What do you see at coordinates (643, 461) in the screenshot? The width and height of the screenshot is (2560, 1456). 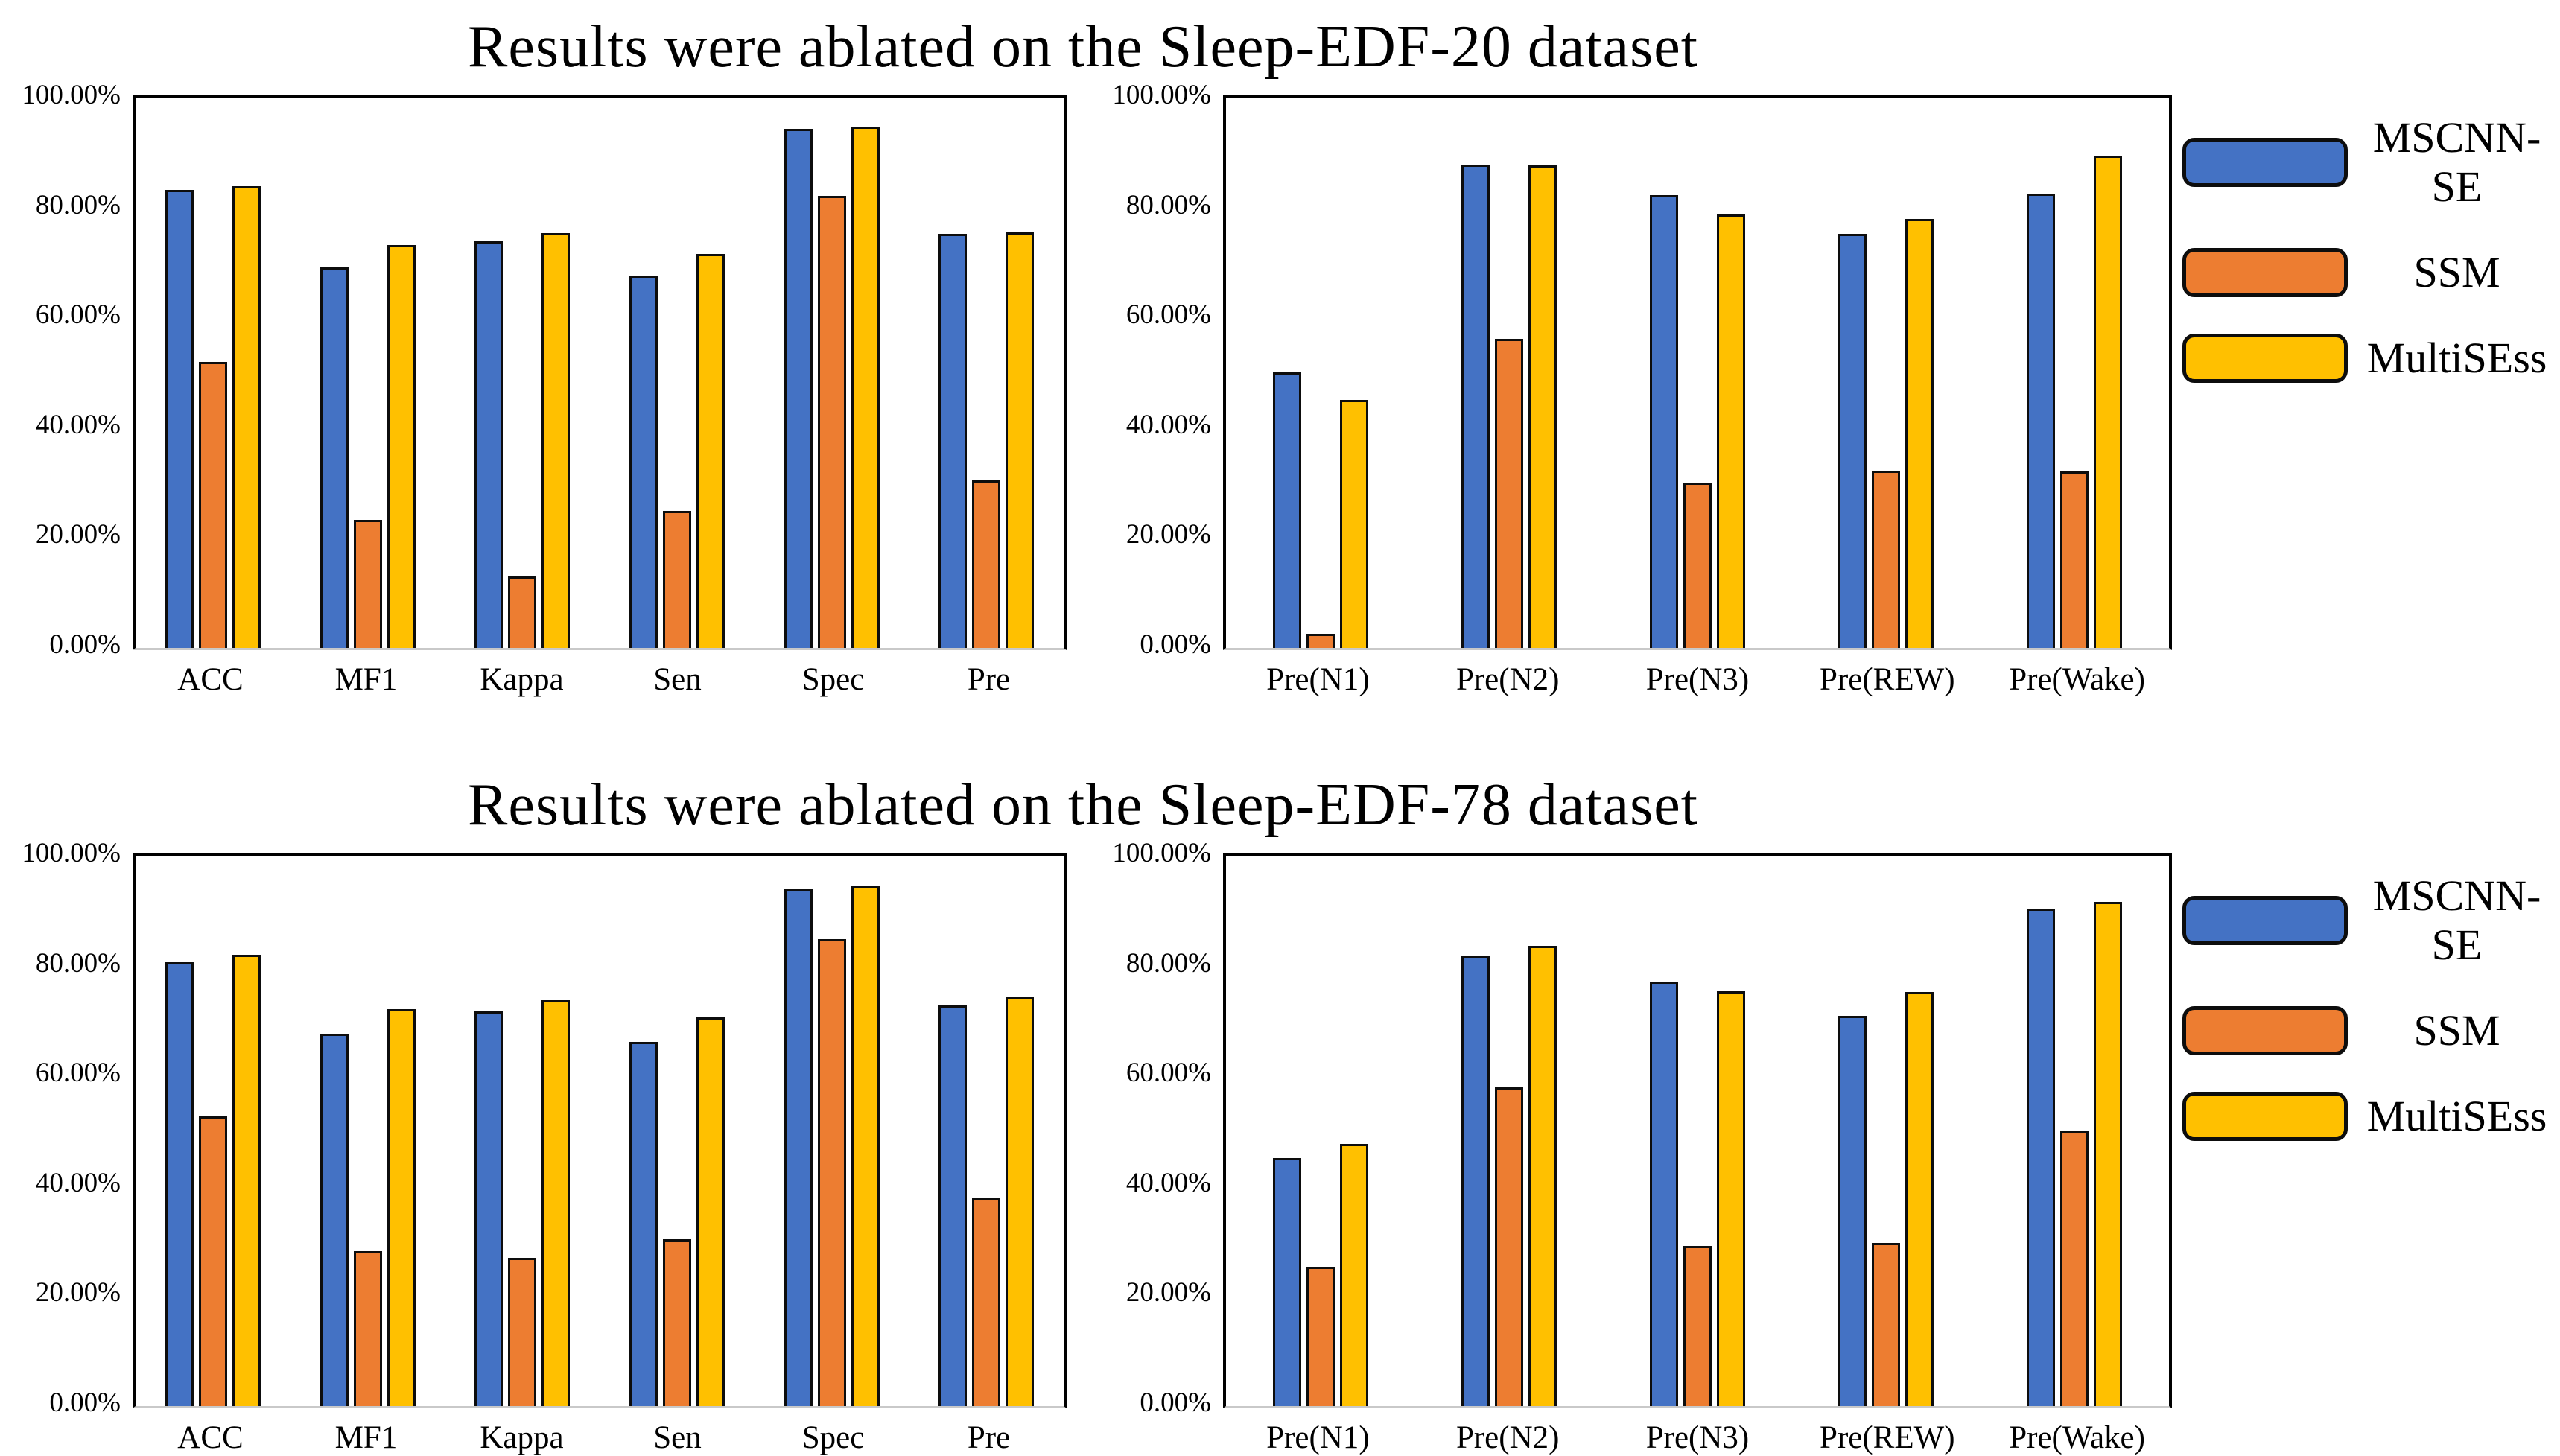 I see `bar-MSCNN-SE-Sen` at bounding box center [643, 461].